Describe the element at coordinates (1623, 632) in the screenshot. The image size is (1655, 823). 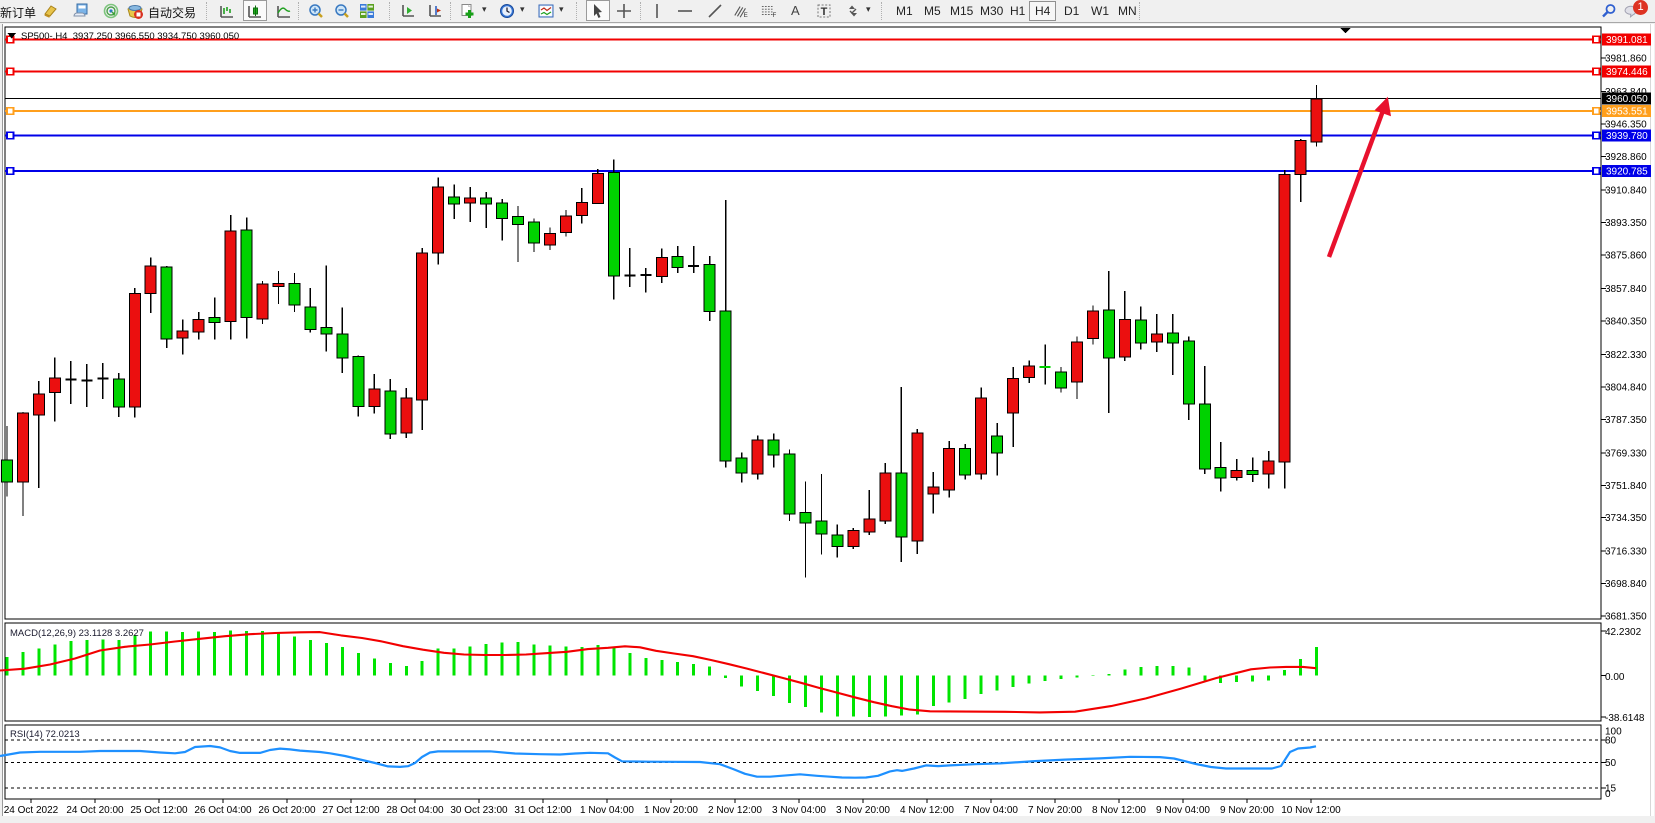
I see `svg-text: 42.2302` at that location.